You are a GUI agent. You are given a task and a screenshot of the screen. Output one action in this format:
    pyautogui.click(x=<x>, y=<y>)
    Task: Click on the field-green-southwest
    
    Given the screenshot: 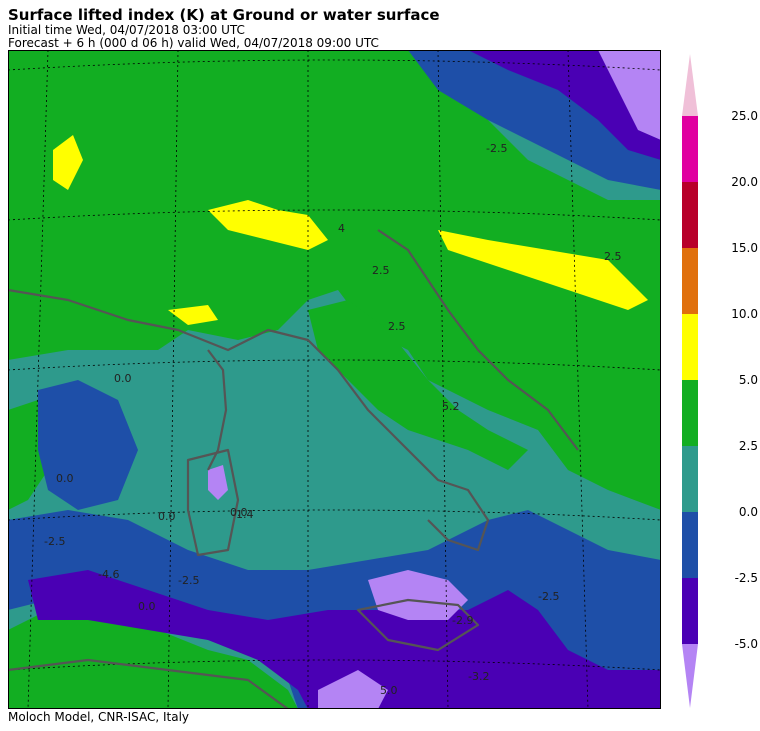 What is the action you would take?
    pyautogui.click(x=153, y=659)
    